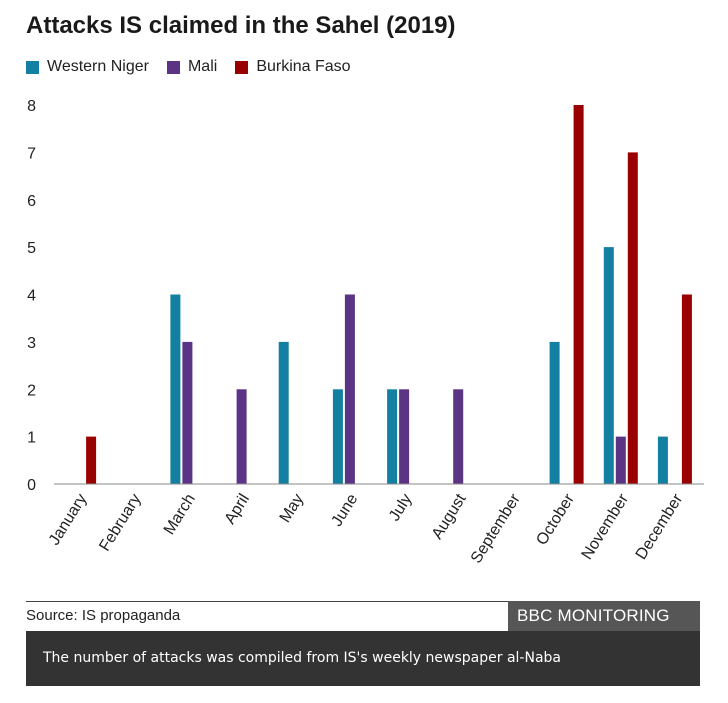  What do you see at coordinates (91, 460) in the screenshot?
I see `bar-burkina-faso-january` at bounding box center [91, 460].